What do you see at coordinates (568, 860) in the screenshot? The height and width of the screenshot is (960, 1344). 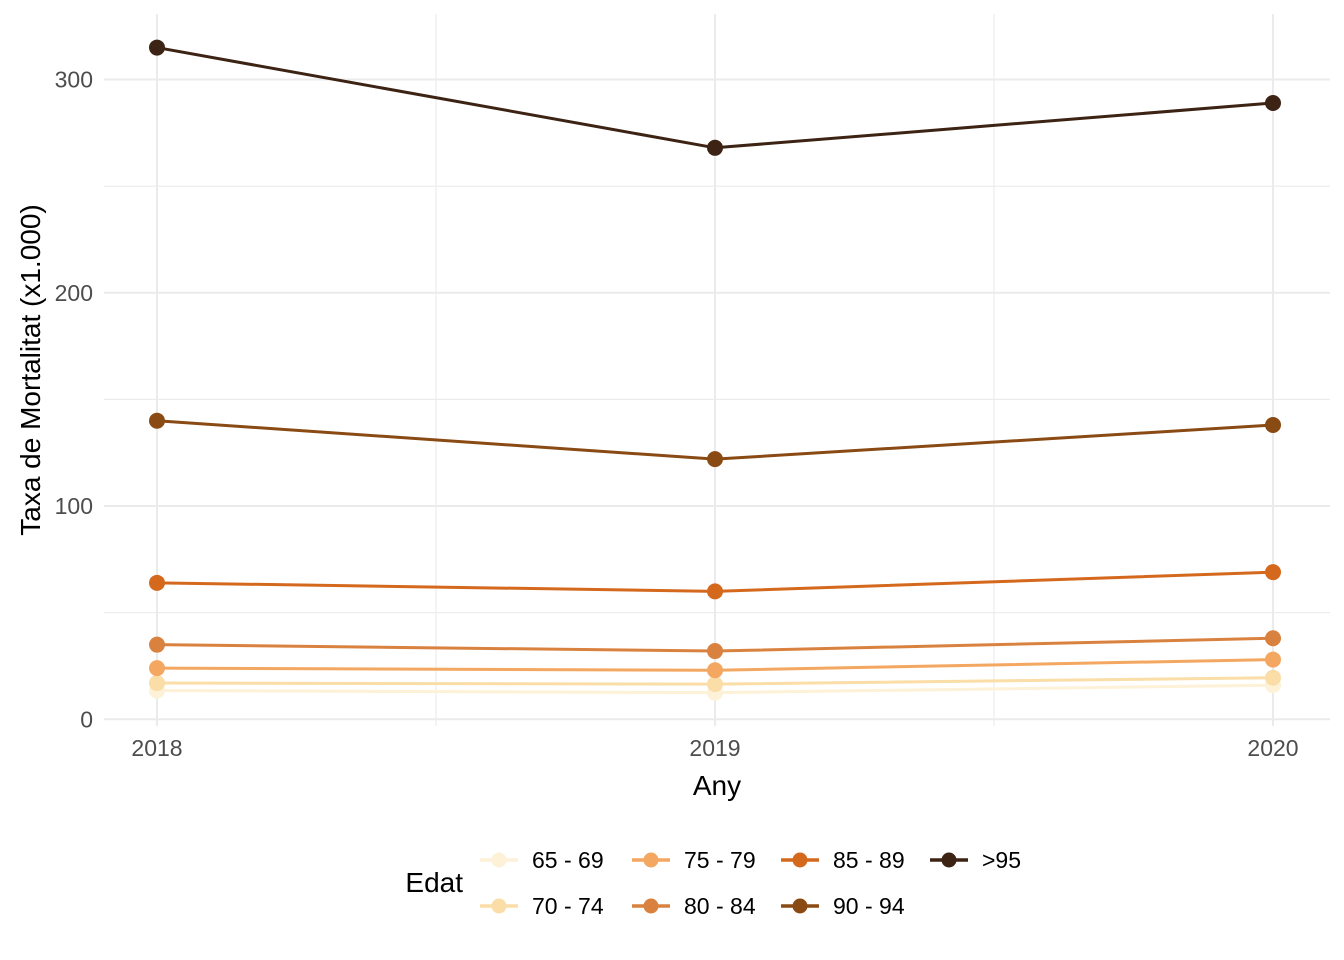 I see `legend-label: 65 - 69` at bounding box center [568, 860].